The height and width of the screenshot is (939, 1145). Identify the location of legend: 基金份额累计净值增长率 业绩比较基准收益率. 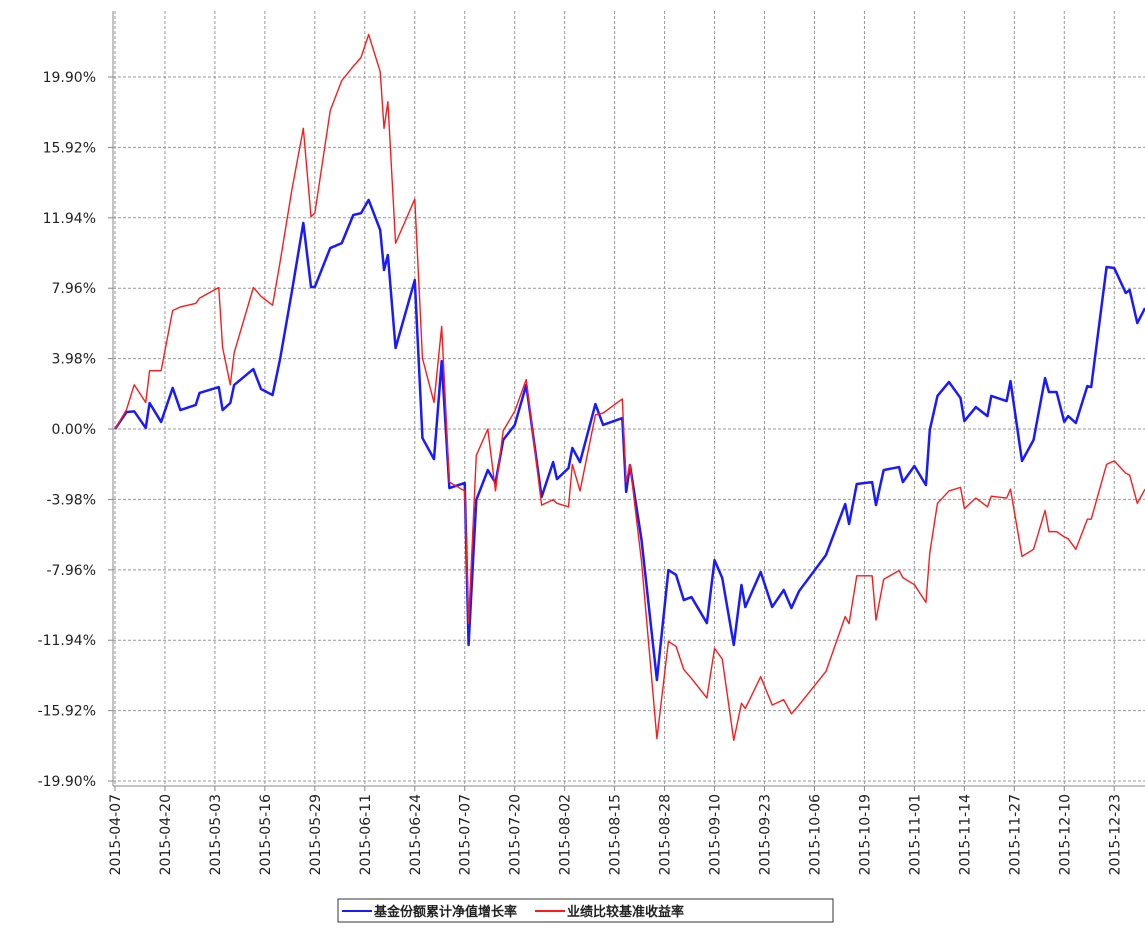
(513, 912).